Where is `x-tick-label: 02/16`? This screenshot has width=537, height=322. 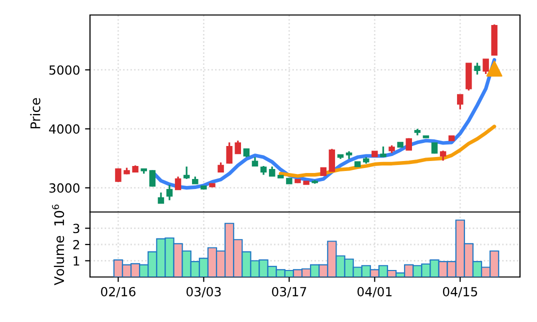 x-tick-label: 02/16 is located at coordinates (118, 292).